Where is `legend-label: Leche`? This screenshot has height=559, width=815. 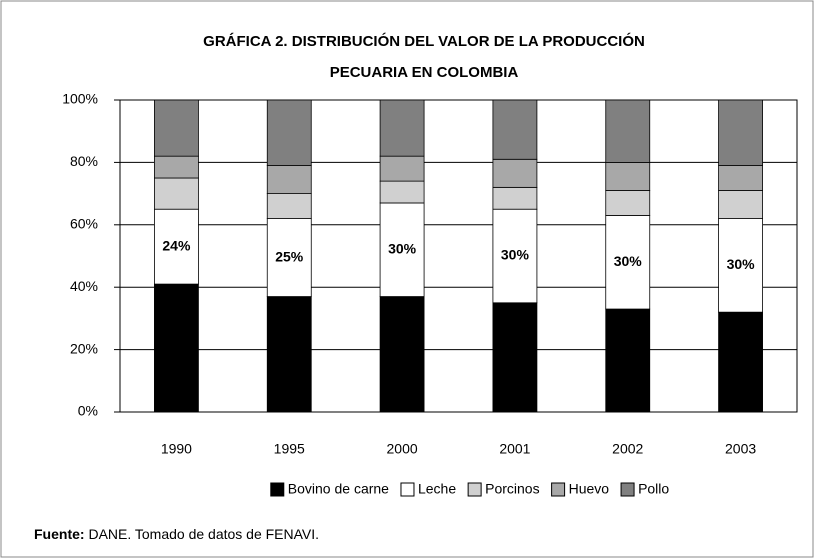 legend-label: Leche is located at coordinates (437, 489).